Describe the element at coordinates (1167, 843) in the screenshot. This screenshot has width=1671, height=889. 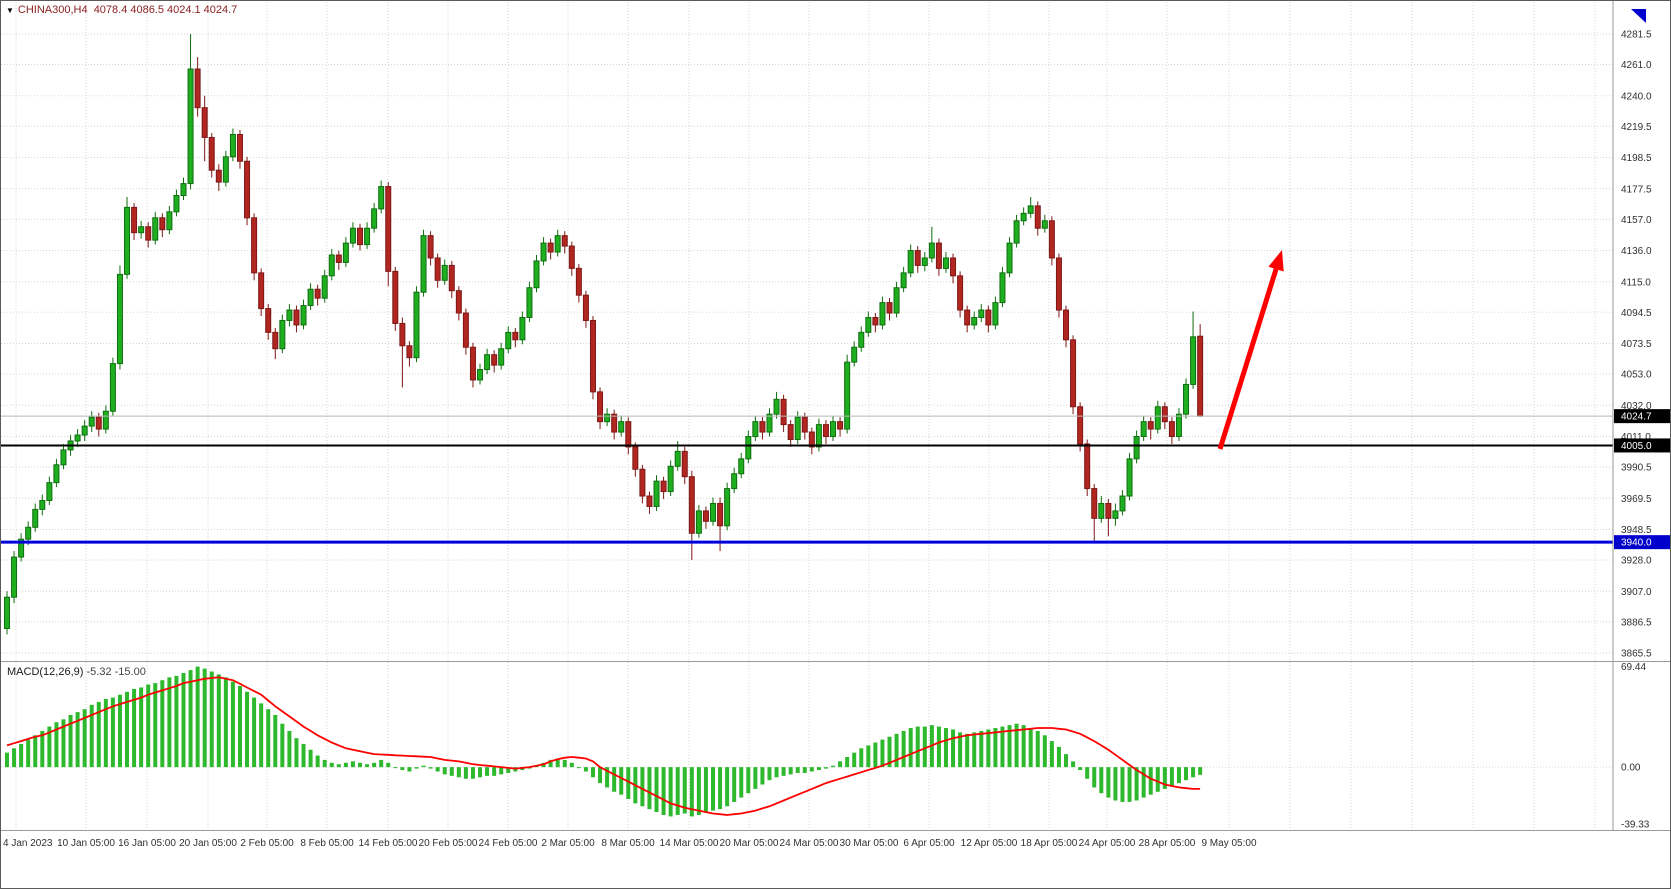
I see `time-axis-label: 28 Apr 05:00` at that location.